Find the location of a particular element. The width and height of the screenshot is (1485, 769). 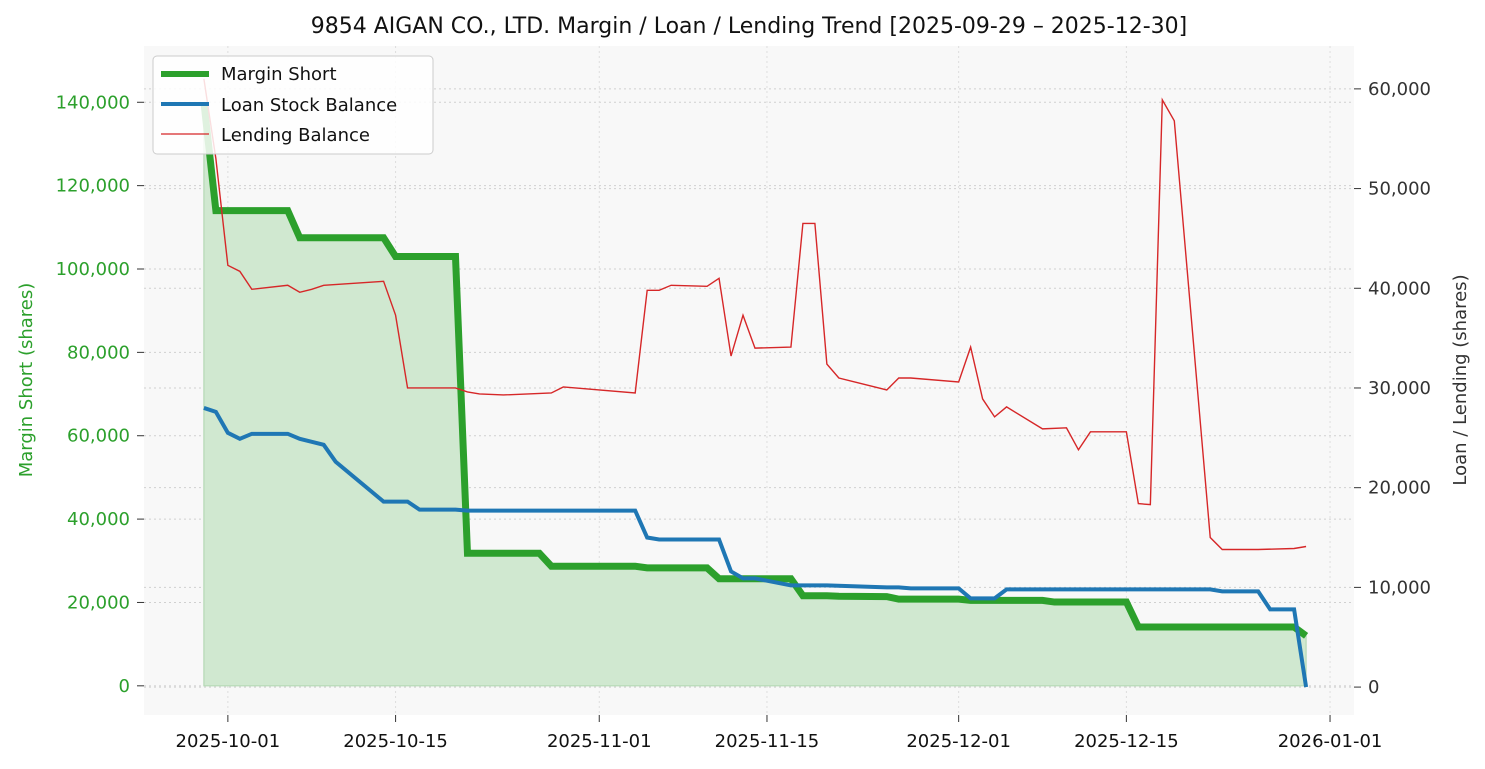

y-axis-right-label: Loan / Lending (shares) is located at coordinates (1460, 379).